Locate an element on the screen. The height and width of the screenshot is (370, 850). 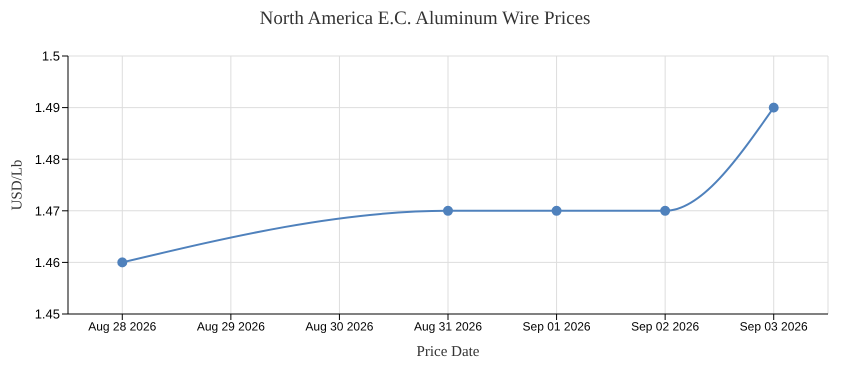
x-axis-title: Price Date is located at coordinates (448, 352).